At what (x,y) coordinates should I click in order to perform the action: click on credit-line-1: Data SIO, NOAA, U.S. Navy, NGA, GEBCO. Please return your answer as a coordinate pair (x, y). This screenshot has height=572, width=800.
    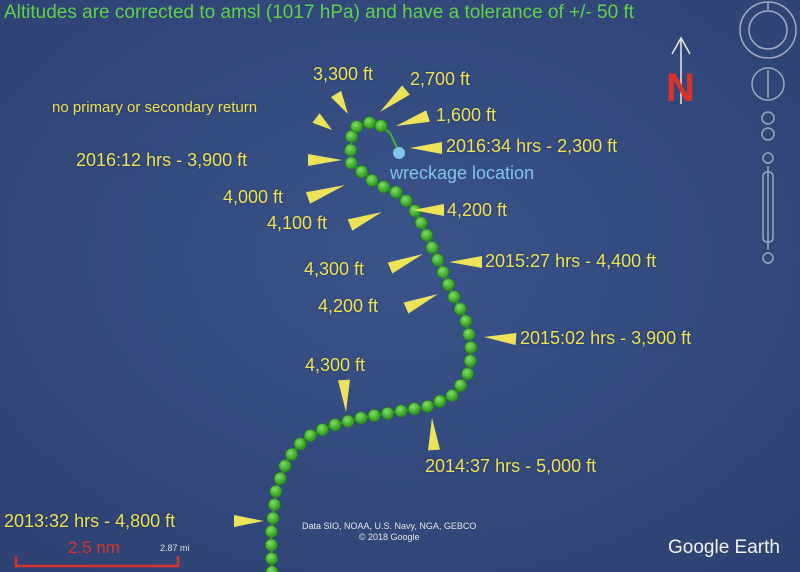
    Looking at the image, I should click on (389, 526).